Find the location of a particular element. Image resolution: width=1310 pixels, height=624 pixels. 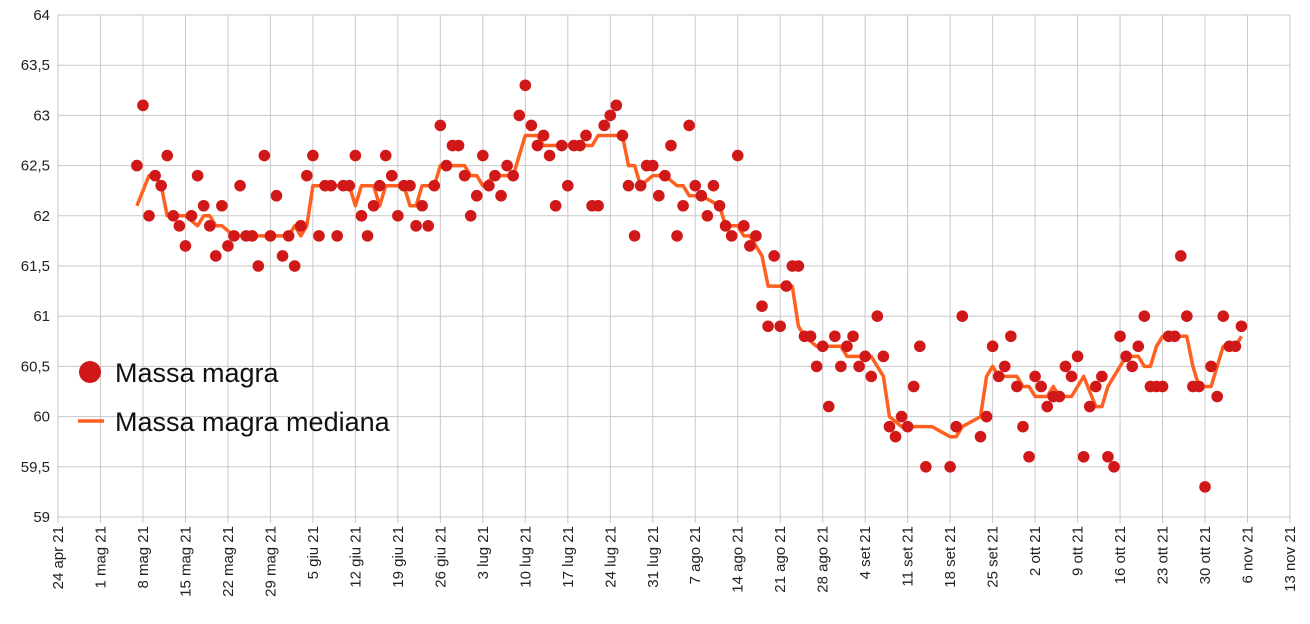

x-tick-label: 30 ott 21 is located at coordinates (1205, 555).